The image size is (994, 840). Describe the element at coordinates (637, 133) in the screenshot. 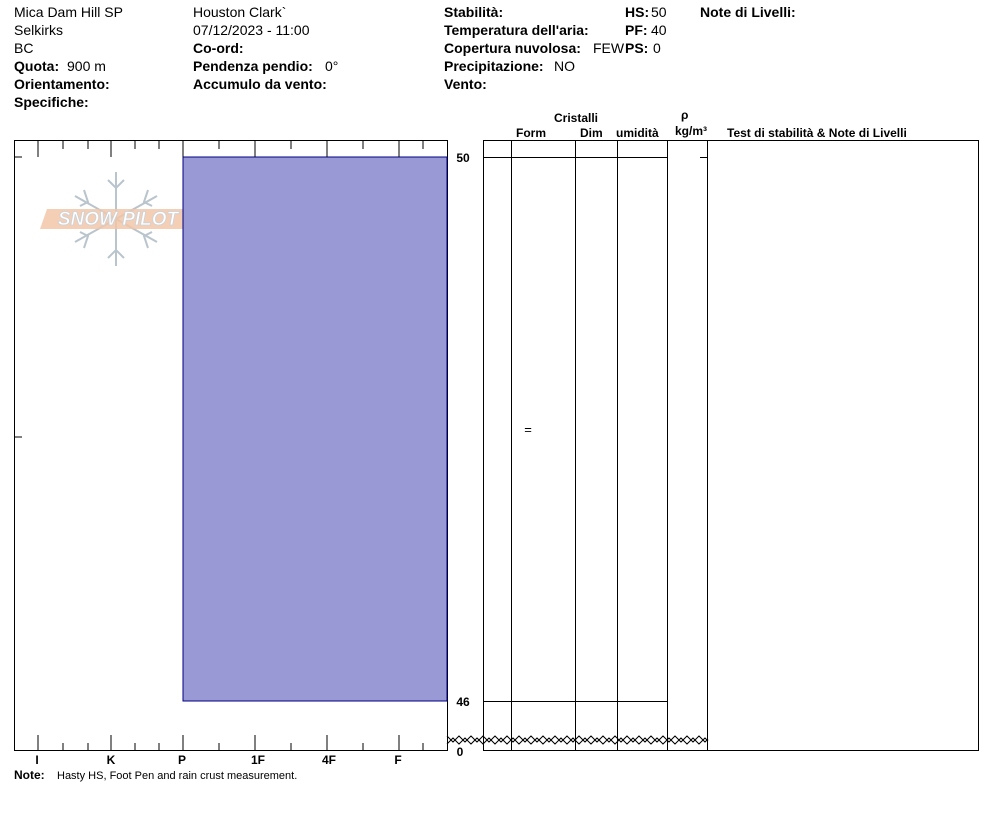

I see `moisture-header: umidità` at that location.